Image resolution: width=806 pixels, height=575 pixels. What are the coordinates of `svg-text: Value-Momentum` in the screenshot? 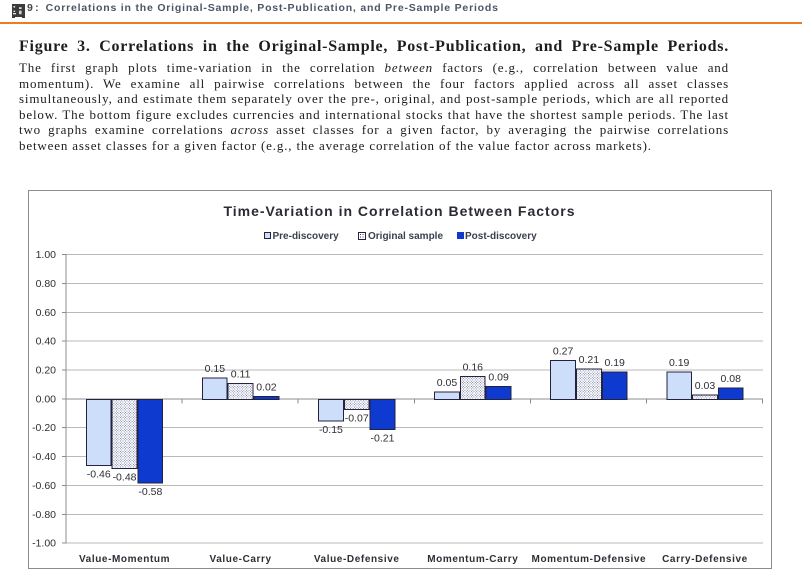 It's located at (124, 559).